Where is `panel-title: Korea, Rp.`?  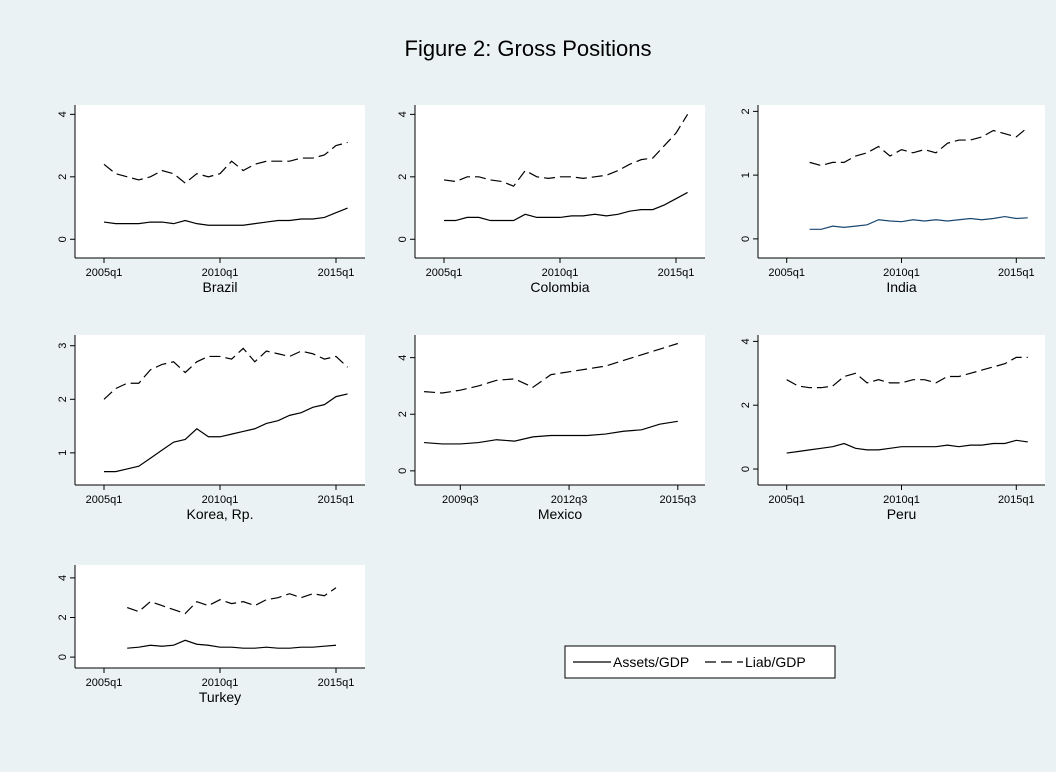 panel-title: Korea, Rp. is located at coordinates (220, 514).